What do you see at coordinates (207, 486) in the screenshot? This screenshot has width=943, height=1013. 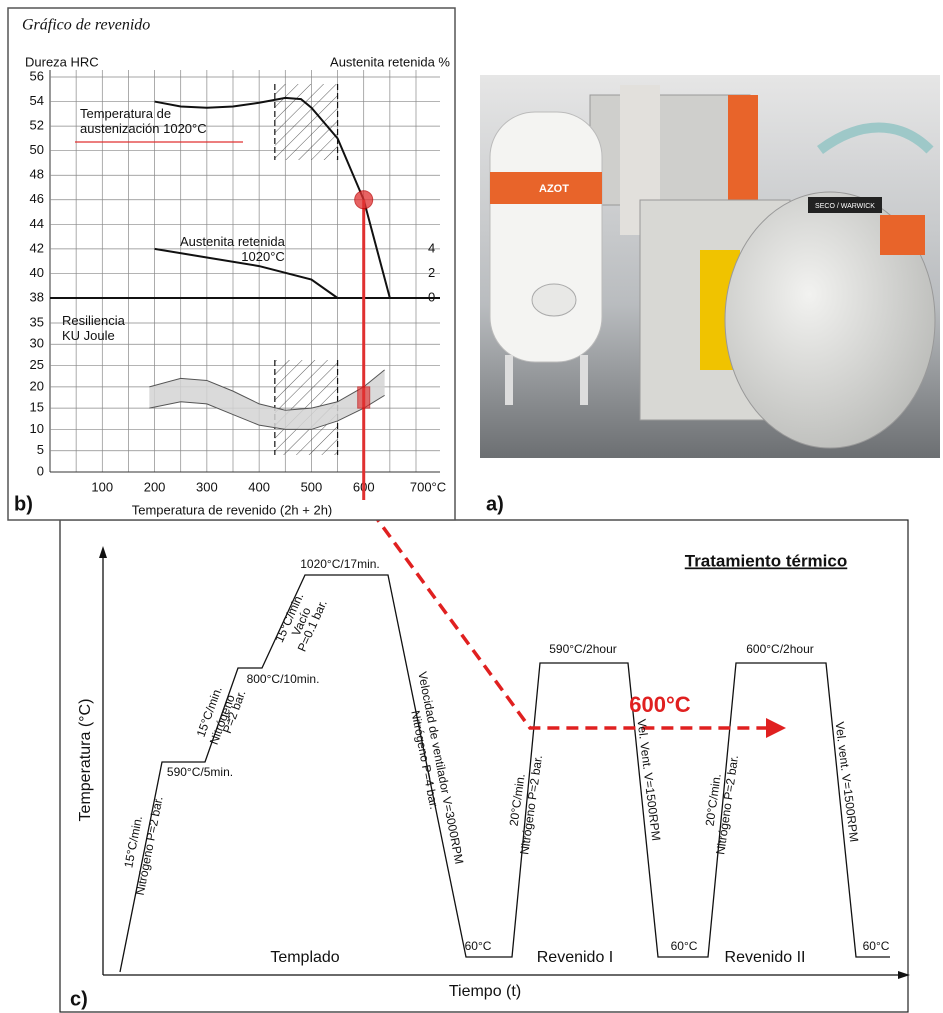 I see `x-tick-label: 300` at bounding box center [207, 486].